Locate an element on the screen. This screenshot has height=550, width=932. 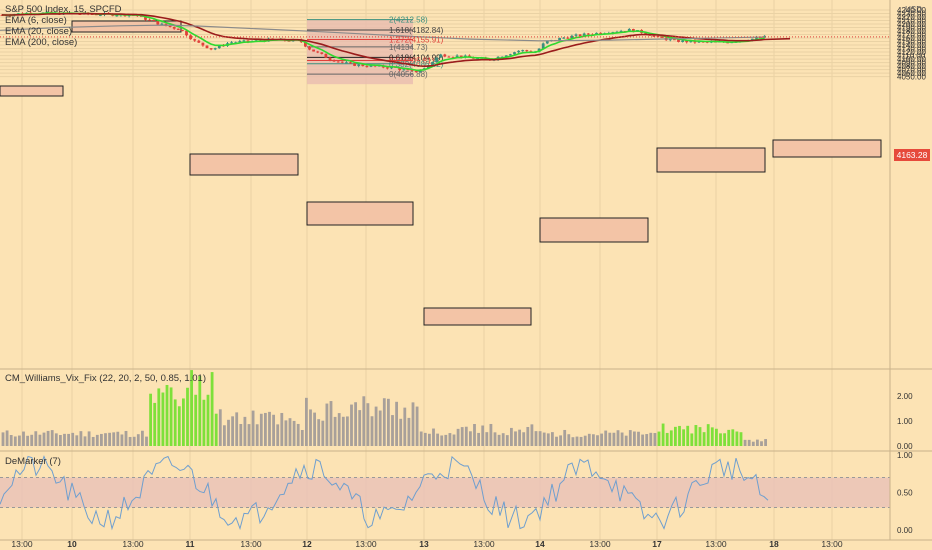
vix-tick-label: 1.00 is located at coordinates (905, 421).